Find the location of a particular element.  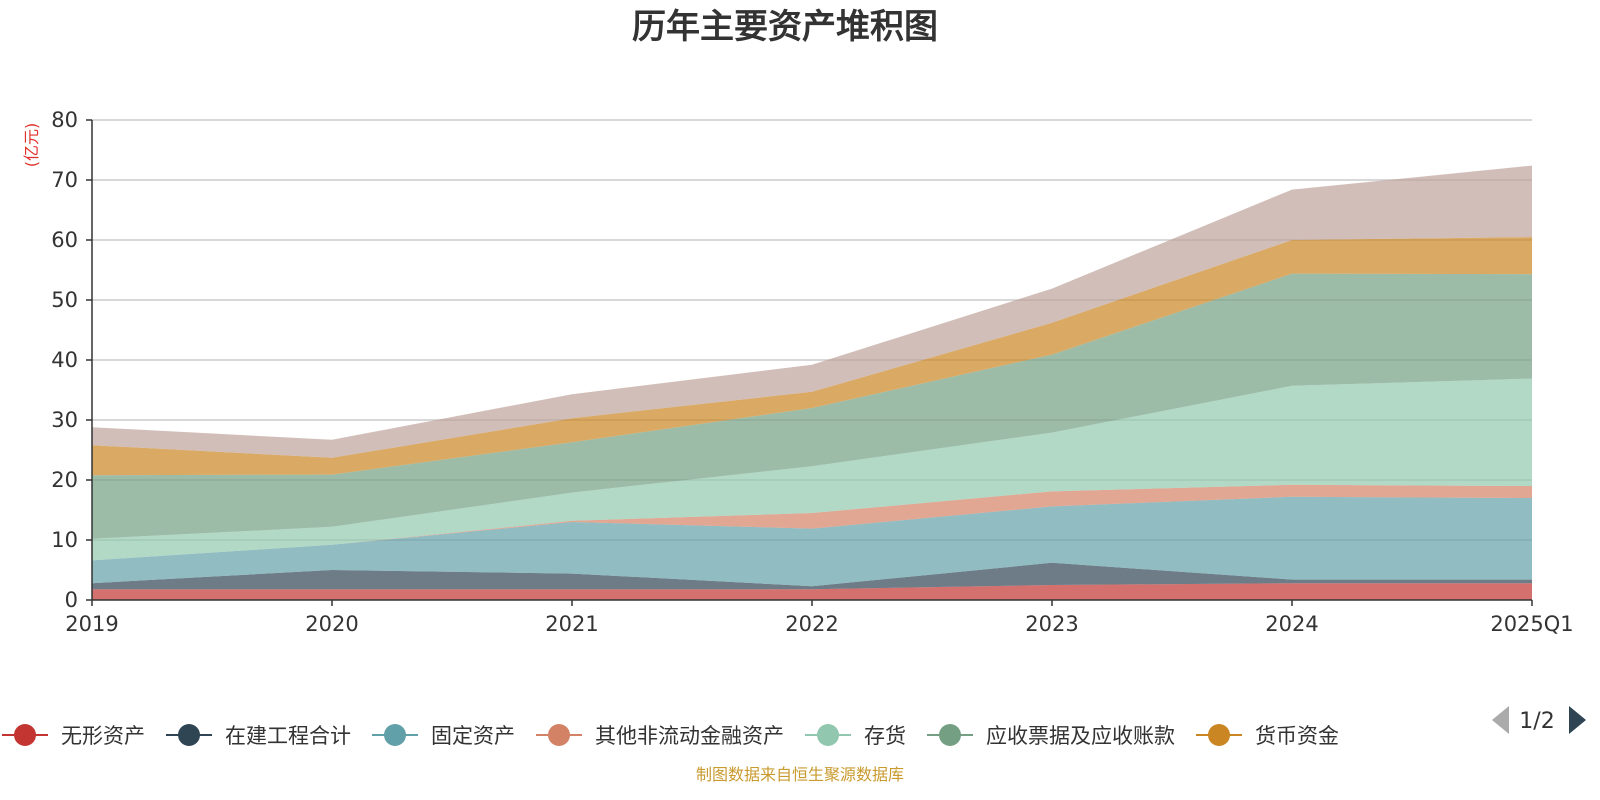

y-axis-unit-label: (亿元) is located at coordinates (31, 145).